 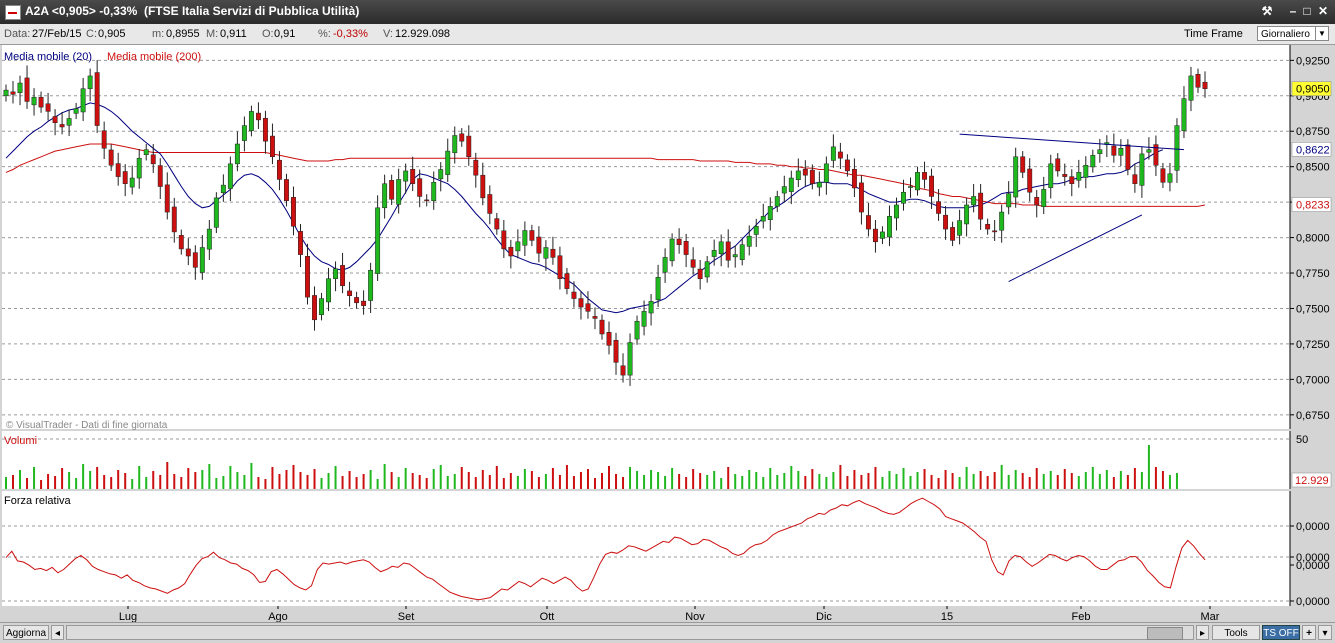 I want to click on refresh-button: Aggiorna, so click(x=26, y=632).